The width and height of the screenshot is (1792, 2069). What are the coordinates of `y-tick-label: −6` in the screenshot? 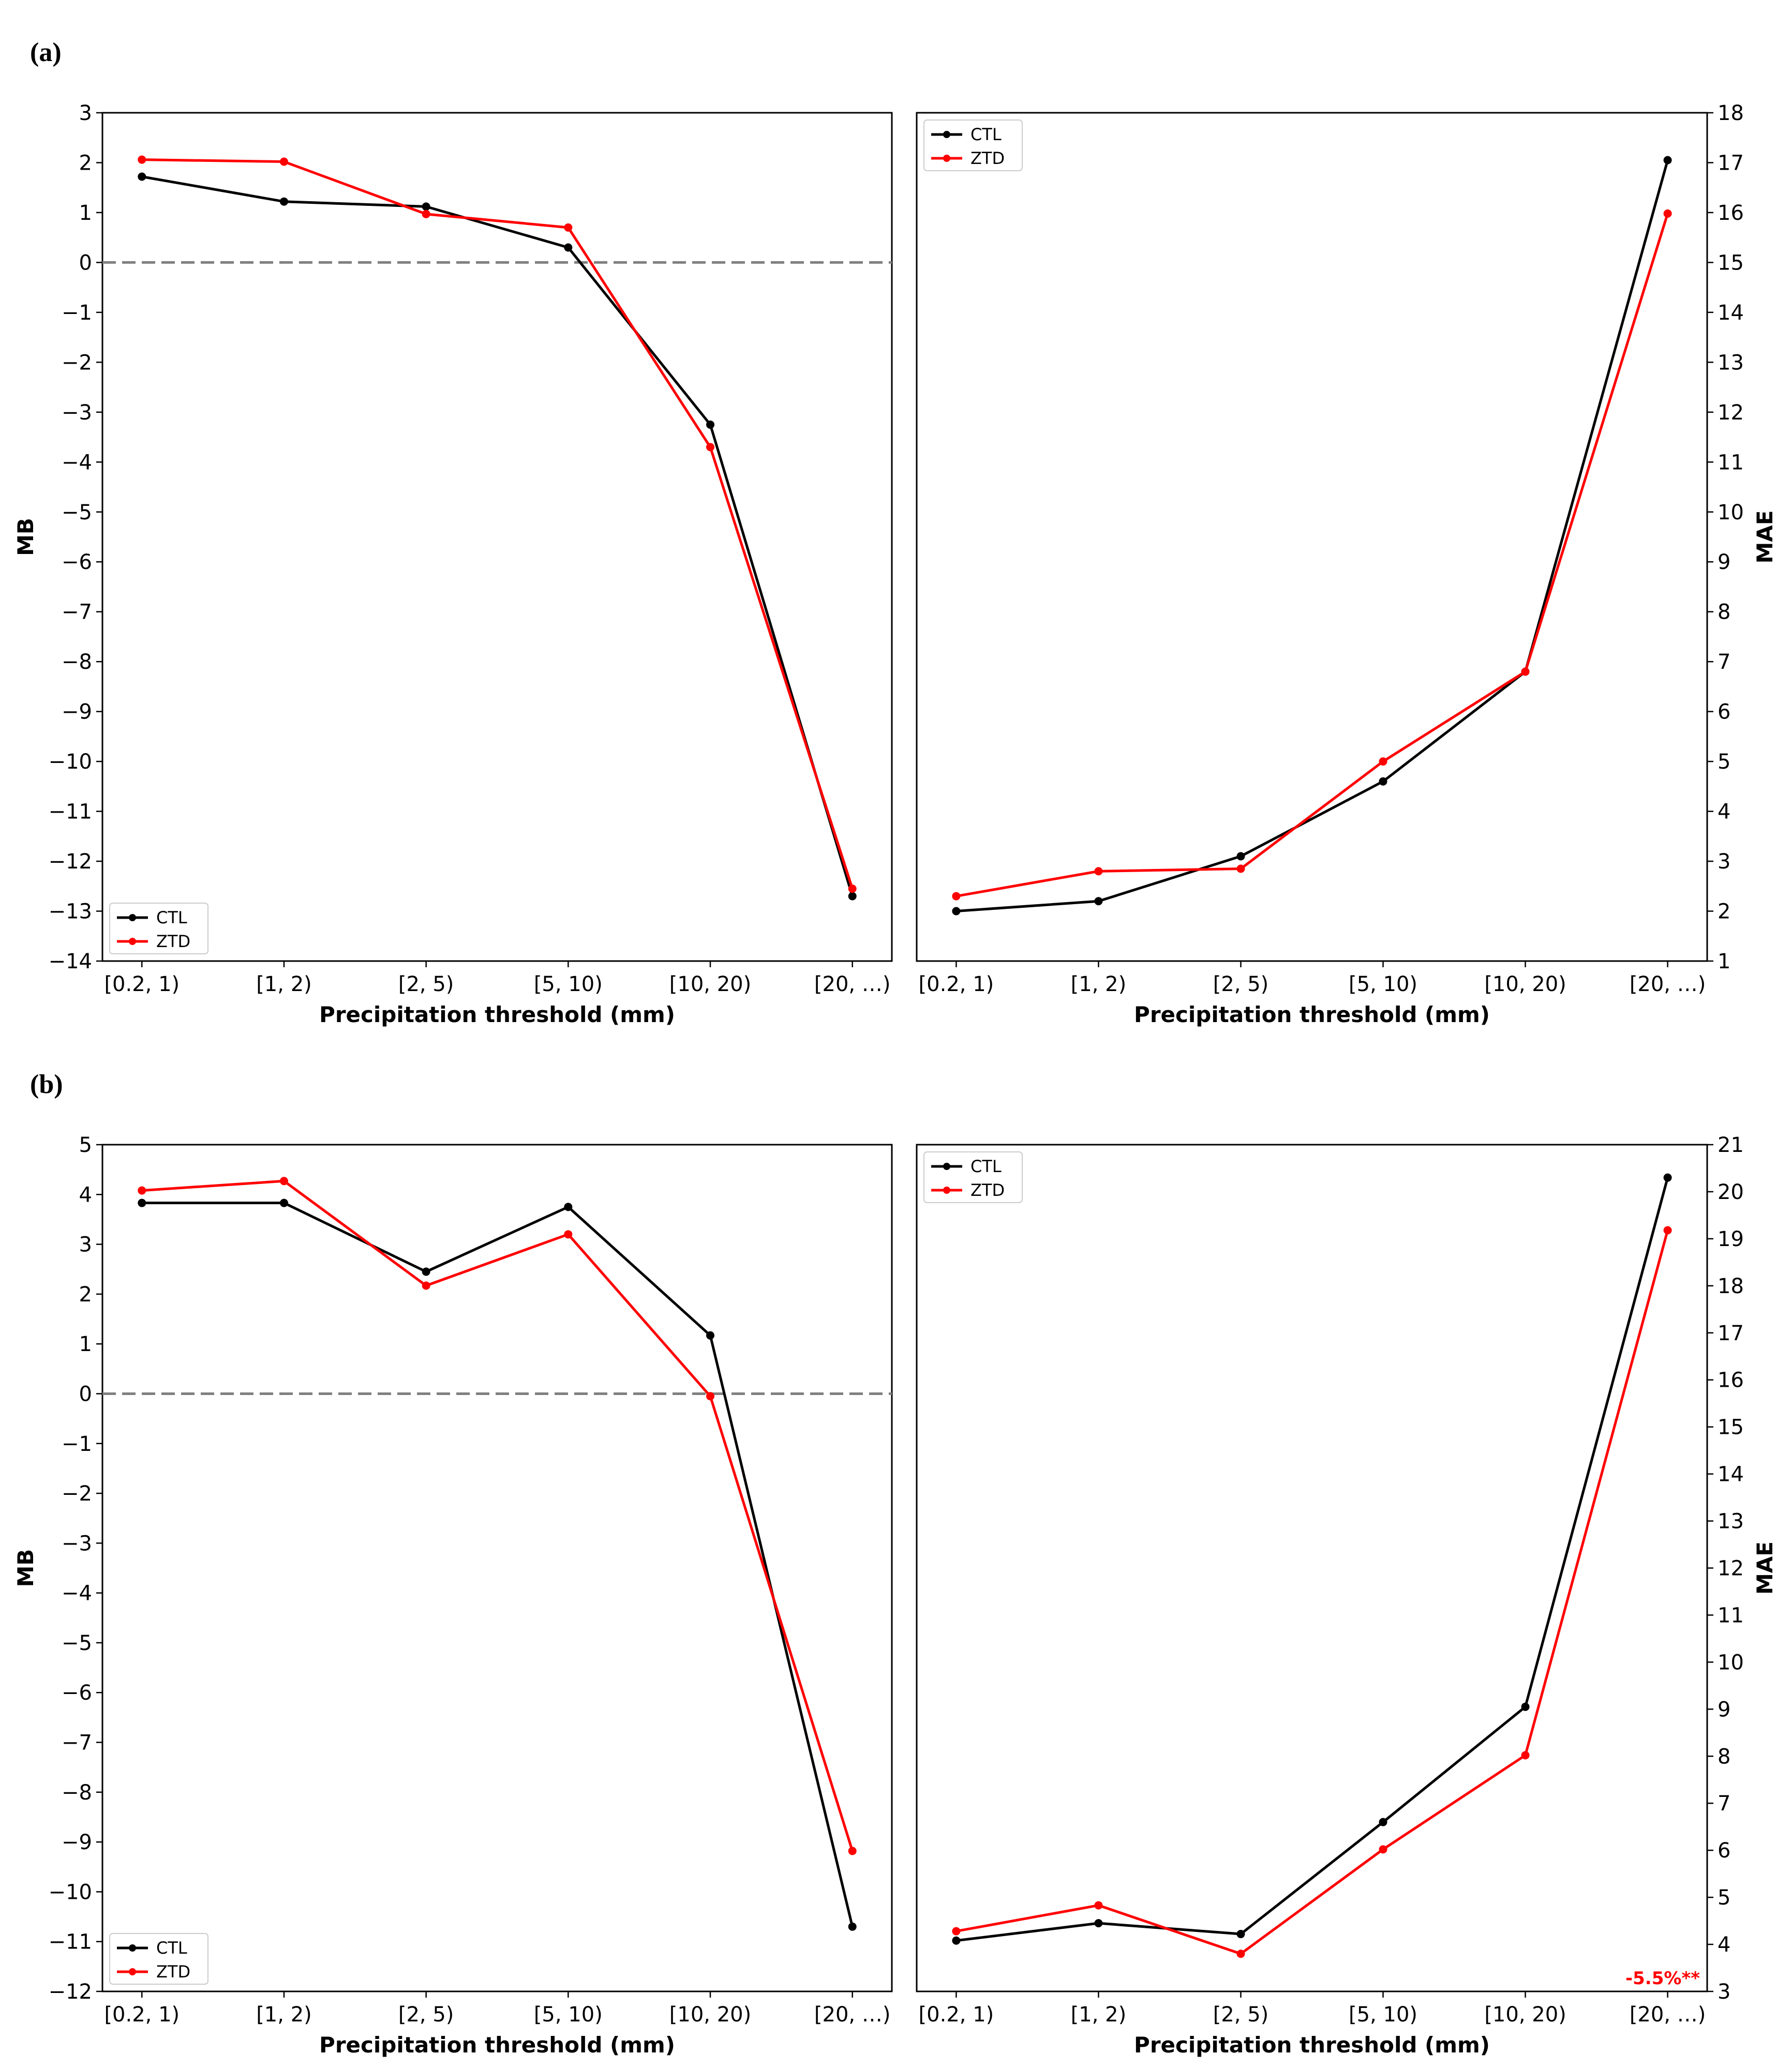 It's located at (77, 562).